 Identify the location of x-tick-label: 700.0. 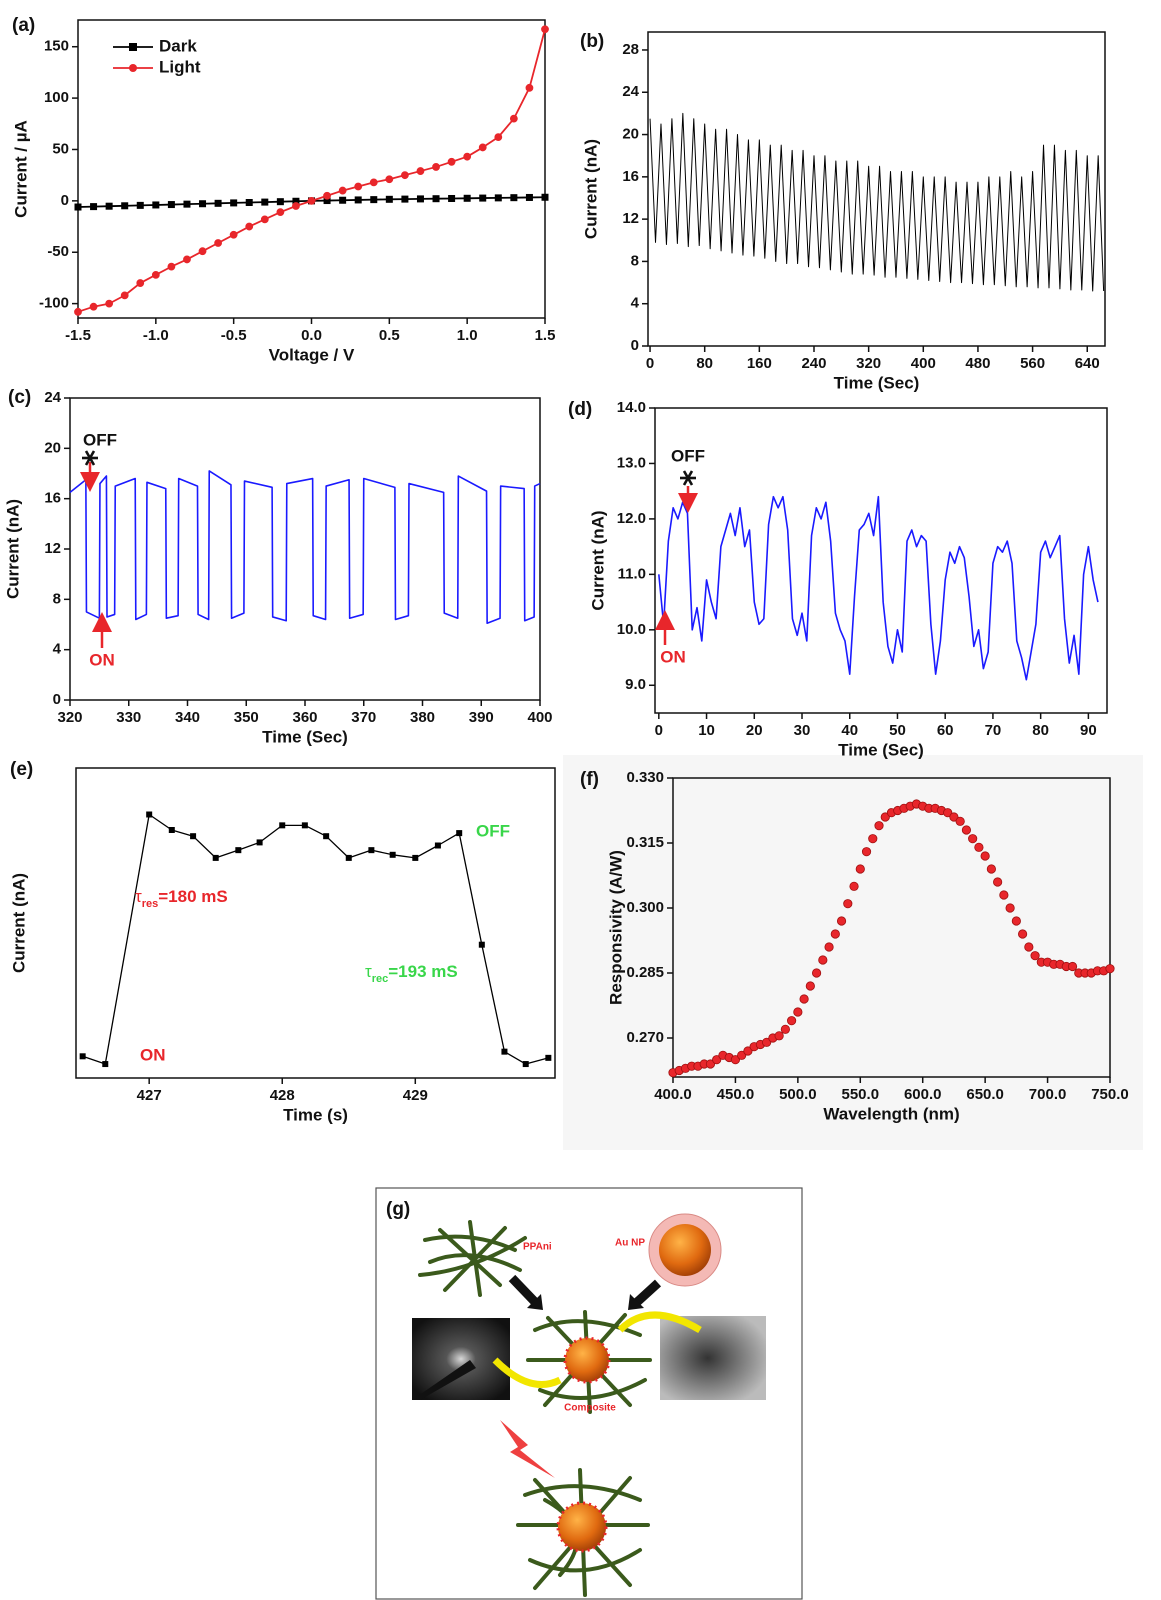
(1048, 1094).